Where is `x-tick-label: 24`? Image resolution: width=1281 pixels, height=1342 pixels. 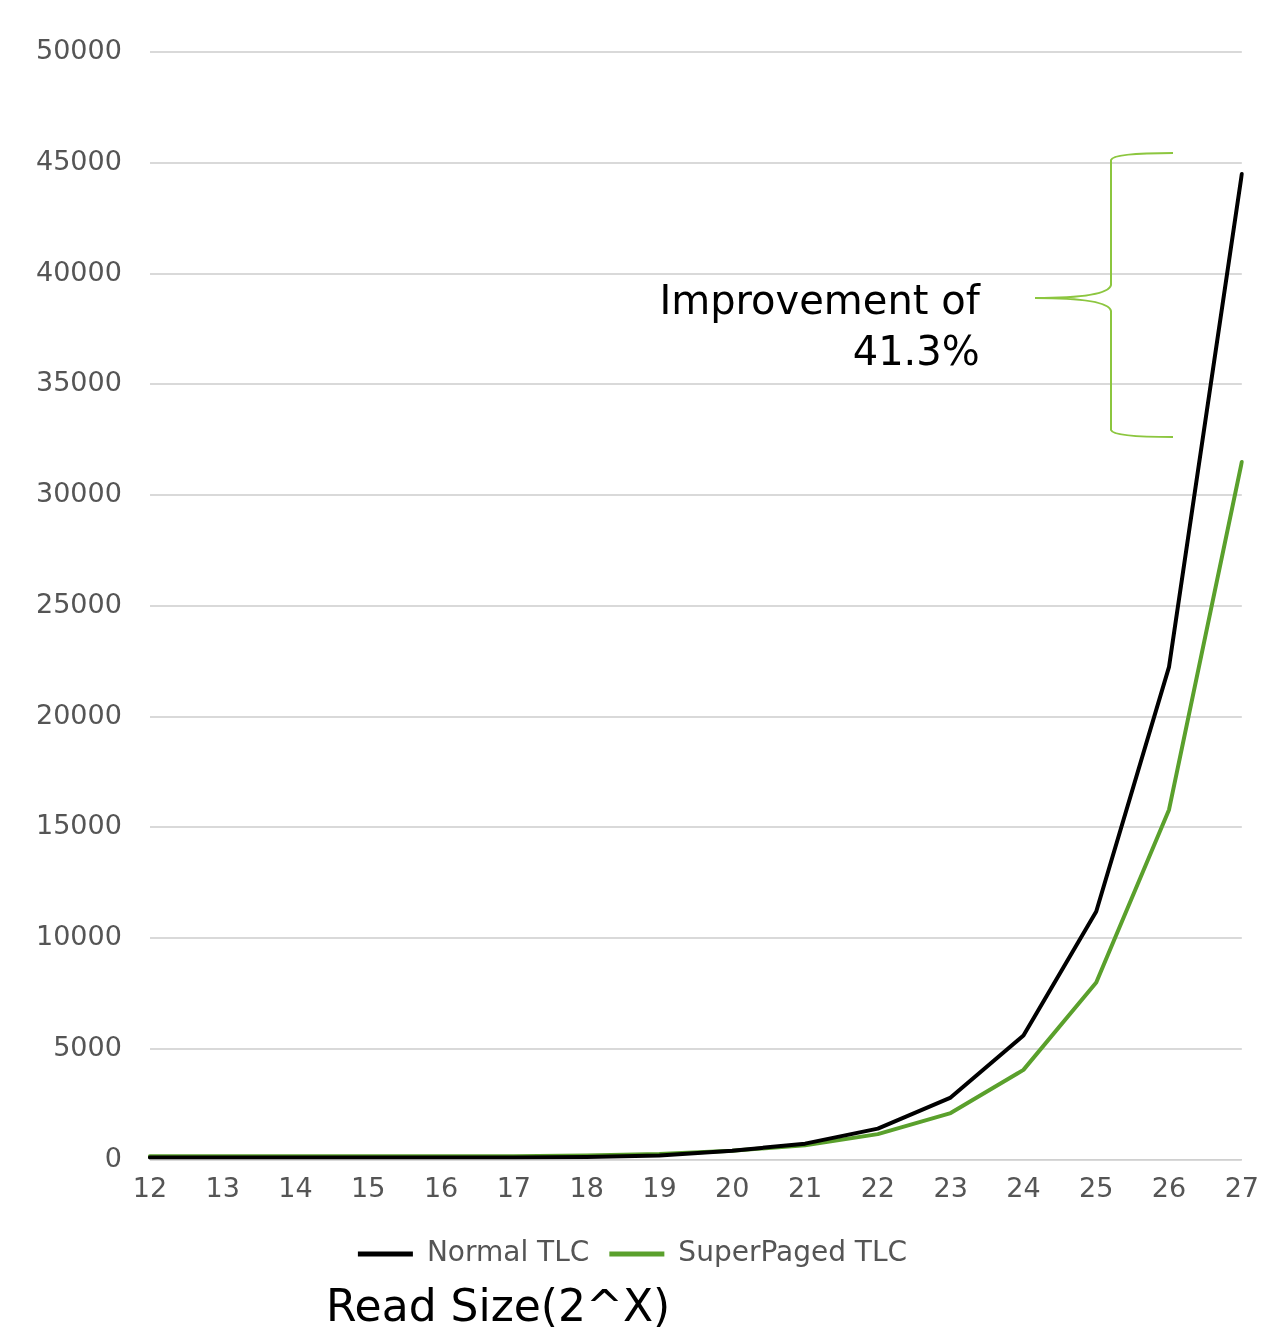
x-tick-label: 24 is located at coordinates (1023, 1187).